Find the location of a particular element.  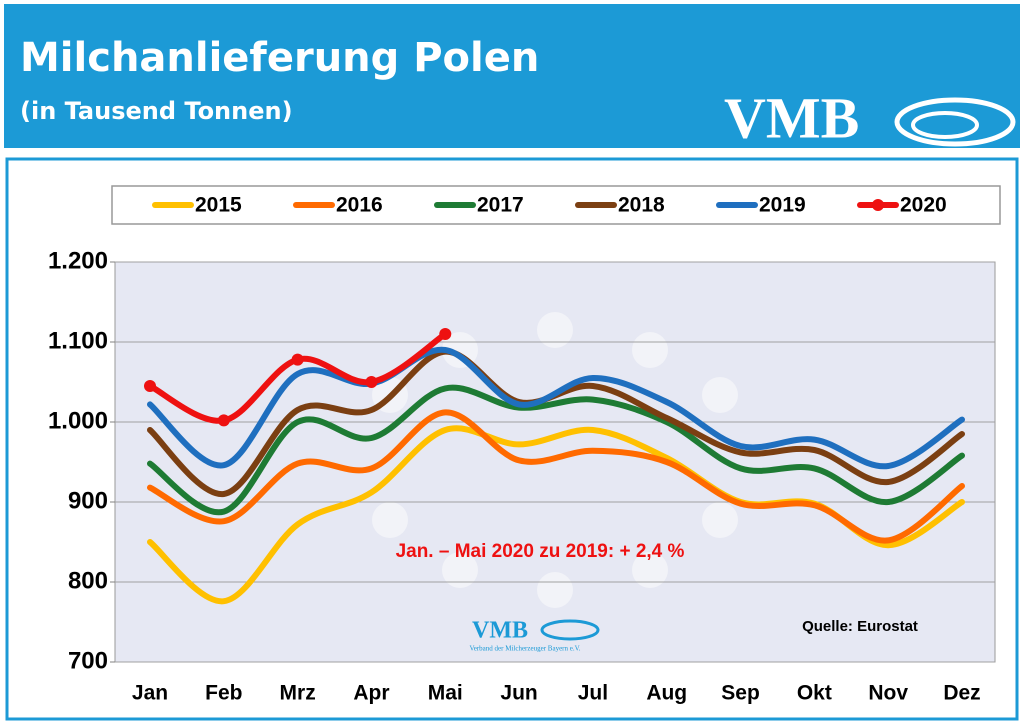

x-tick-label: Apr is located at coordinates (371, 693).